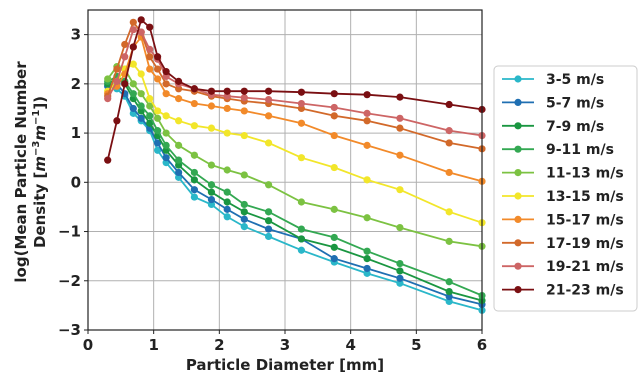 This screenshot has width=641, height=375. Describe the element at coordinates (563, 220) in the screenshot. I see `legend-entry: 15-17 m/s` at that location.